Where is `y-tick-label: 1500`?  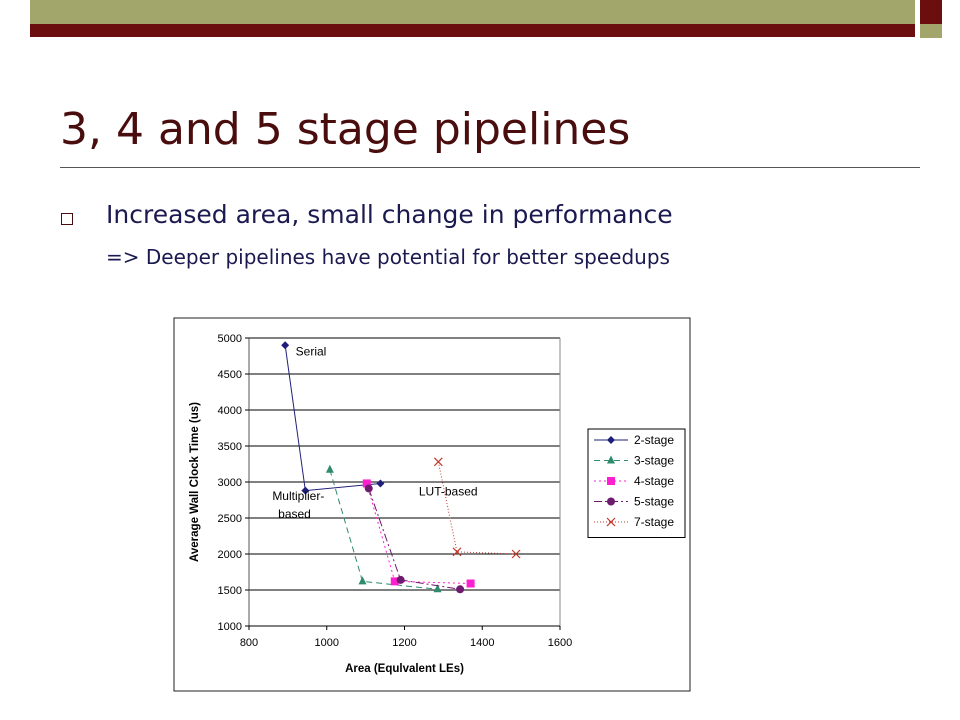 y-tick-label: 1500 is located at coordinates (230, 591).